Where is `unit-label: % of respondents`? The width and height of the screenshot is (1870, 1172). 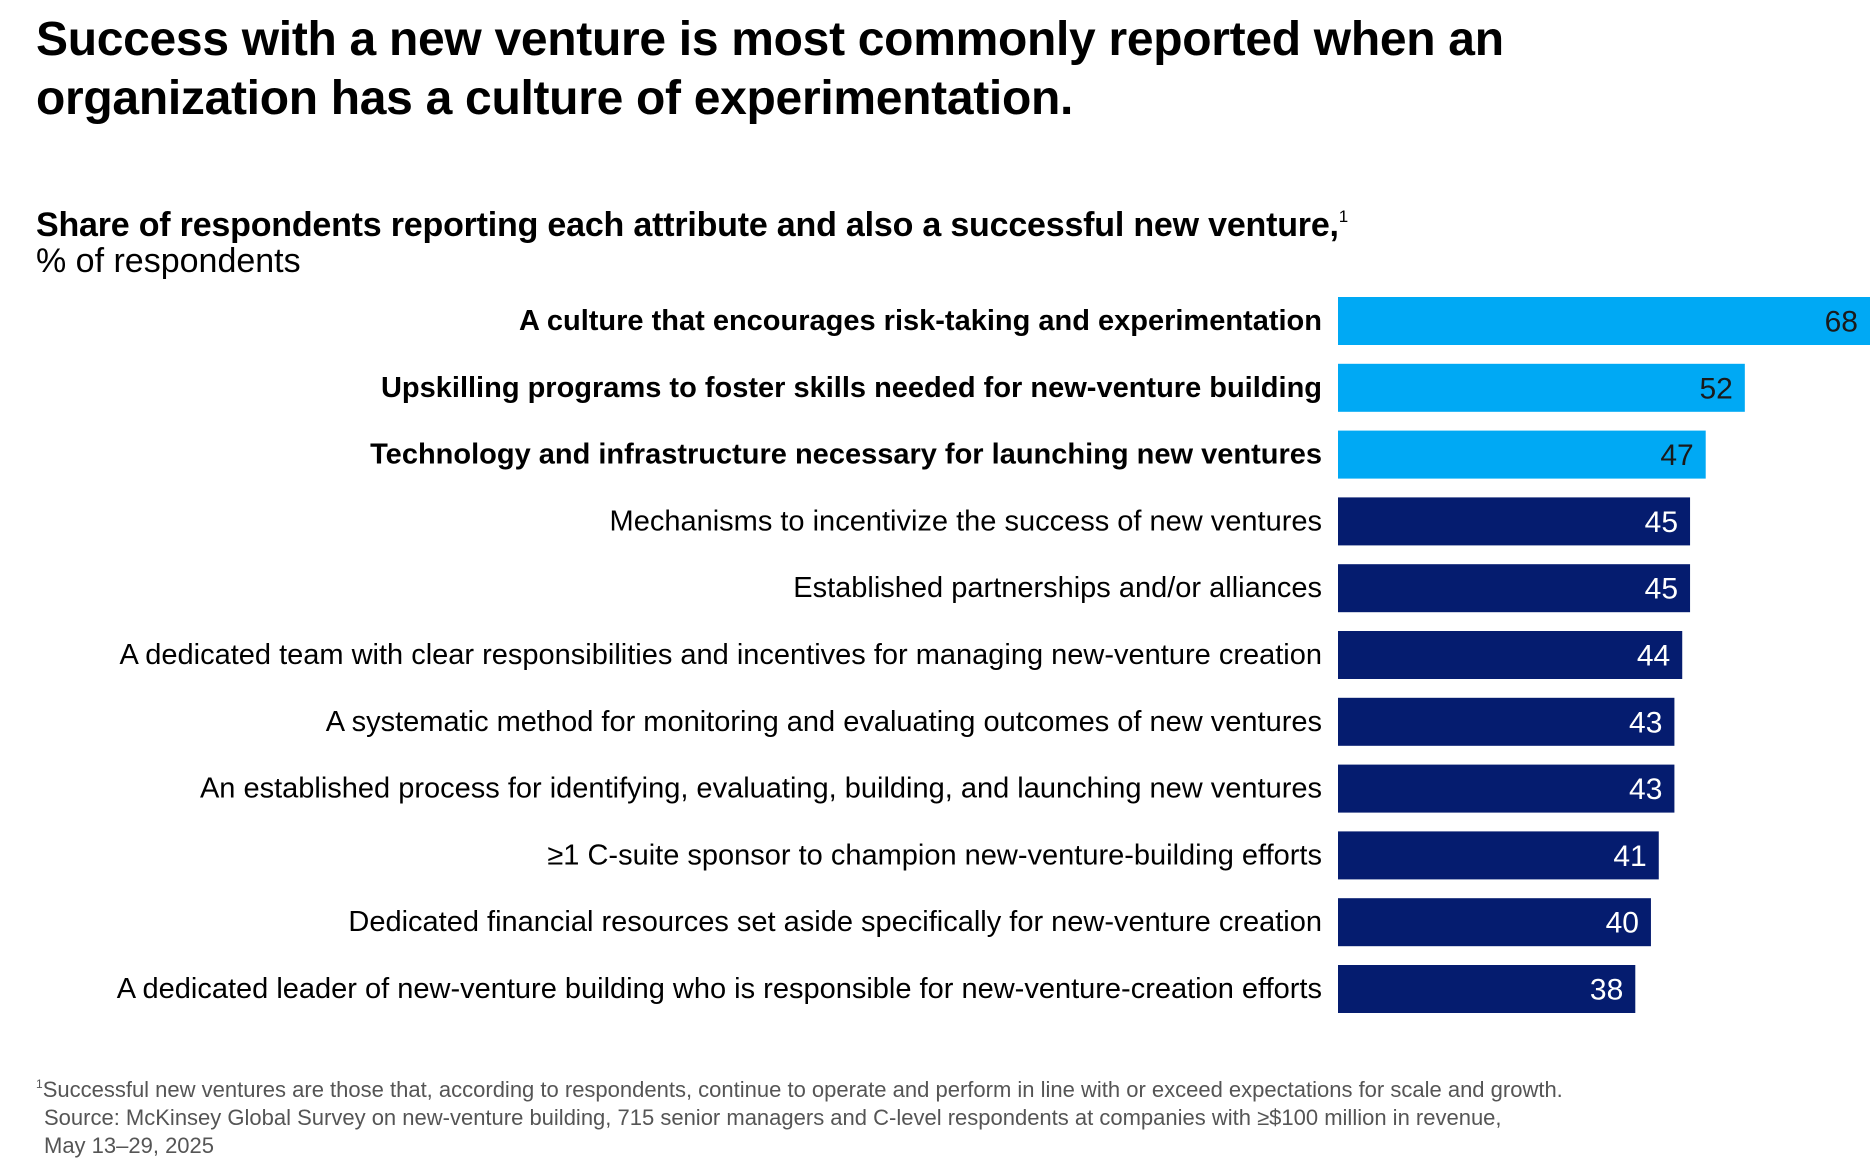
unit-label: % of respondents is located at coordinates (168, 261).